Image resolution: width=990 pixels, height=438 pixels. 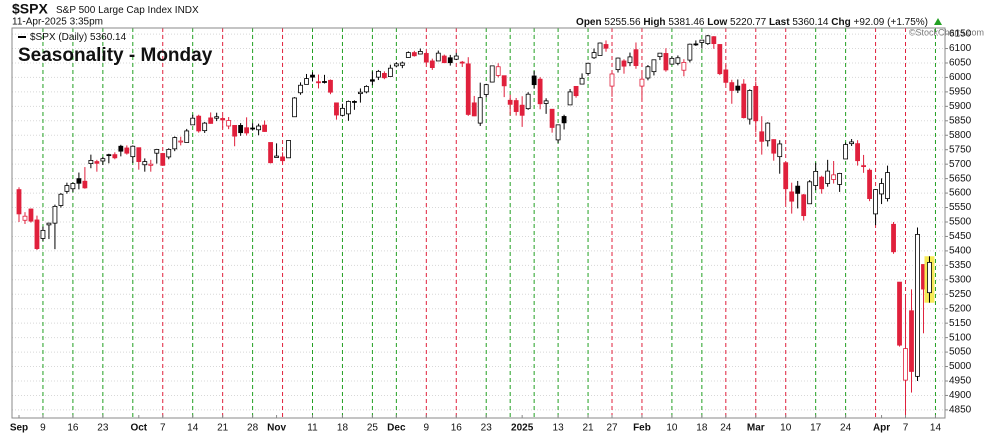 I want to click on y-tick-label: 5450, so click(x=960, y=236).